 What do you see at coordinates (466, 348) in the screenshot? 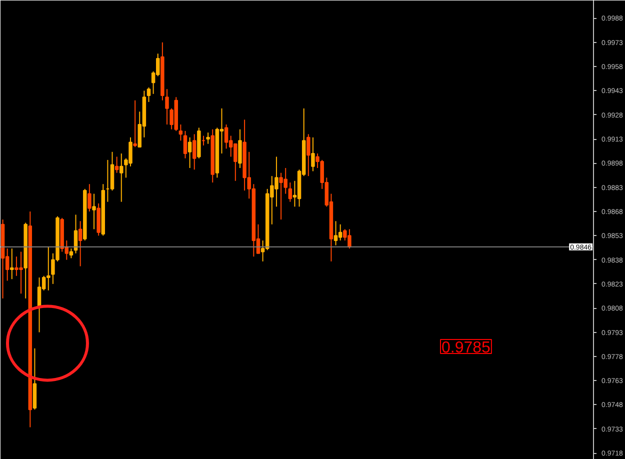
I see `annotation: 0.9785` at bounding box center [466, 348].